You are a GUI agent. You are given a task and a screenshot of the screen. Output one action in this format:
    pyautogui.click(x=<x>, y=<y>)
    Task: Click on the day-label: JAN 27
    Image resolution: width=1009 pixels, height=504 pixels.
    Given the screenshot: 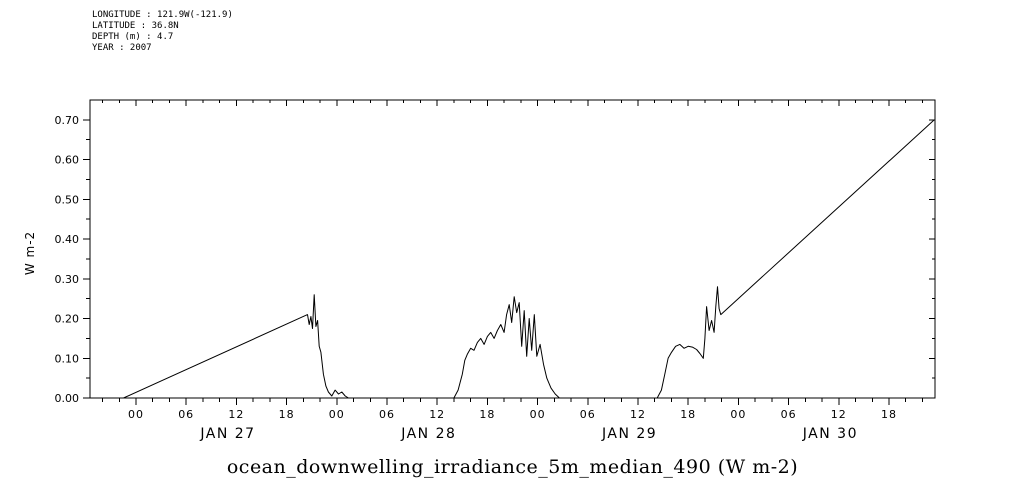 What is the action you would take?
    pyautogui.click(x=227, y=434)
    